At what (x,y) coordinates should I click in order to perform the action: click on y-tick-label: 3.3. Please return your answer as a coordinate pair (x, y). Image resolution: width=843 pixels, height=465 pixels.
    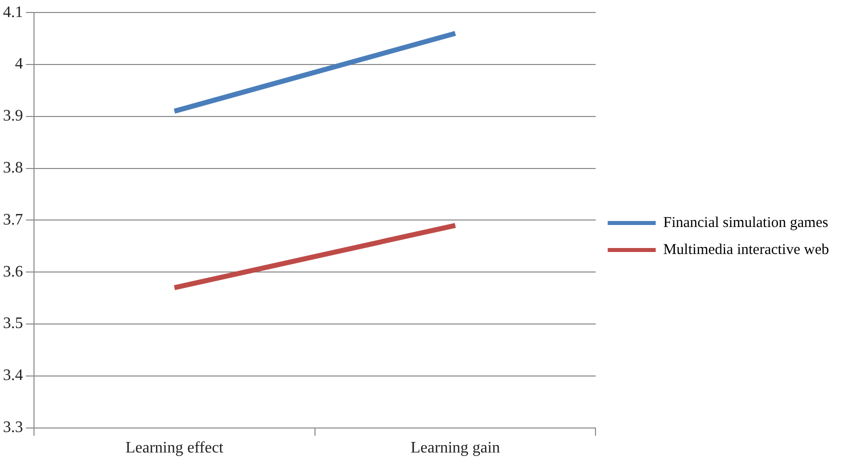
    Looking at the image, I should click on (13, 427).